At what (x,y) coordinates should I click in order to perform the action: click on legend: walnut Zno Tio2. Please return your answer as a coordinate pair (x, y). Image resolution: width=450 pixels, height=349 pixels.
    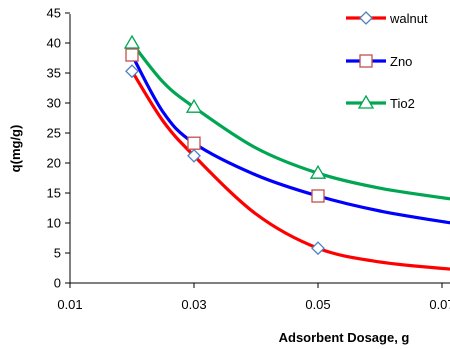
    Looking at the image, I should click on (387, 61).